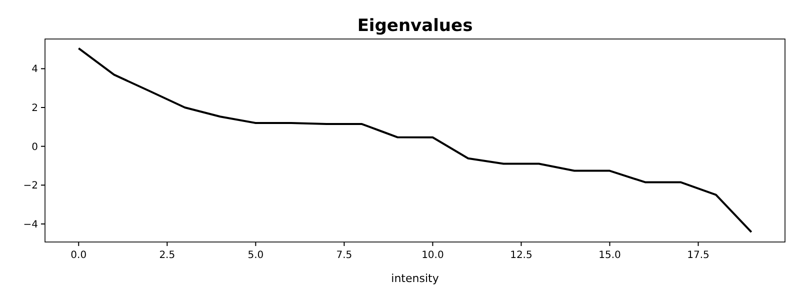 The image size is (800, 300). I want to click on x-tick-label: 5.0, so click(256, 255).